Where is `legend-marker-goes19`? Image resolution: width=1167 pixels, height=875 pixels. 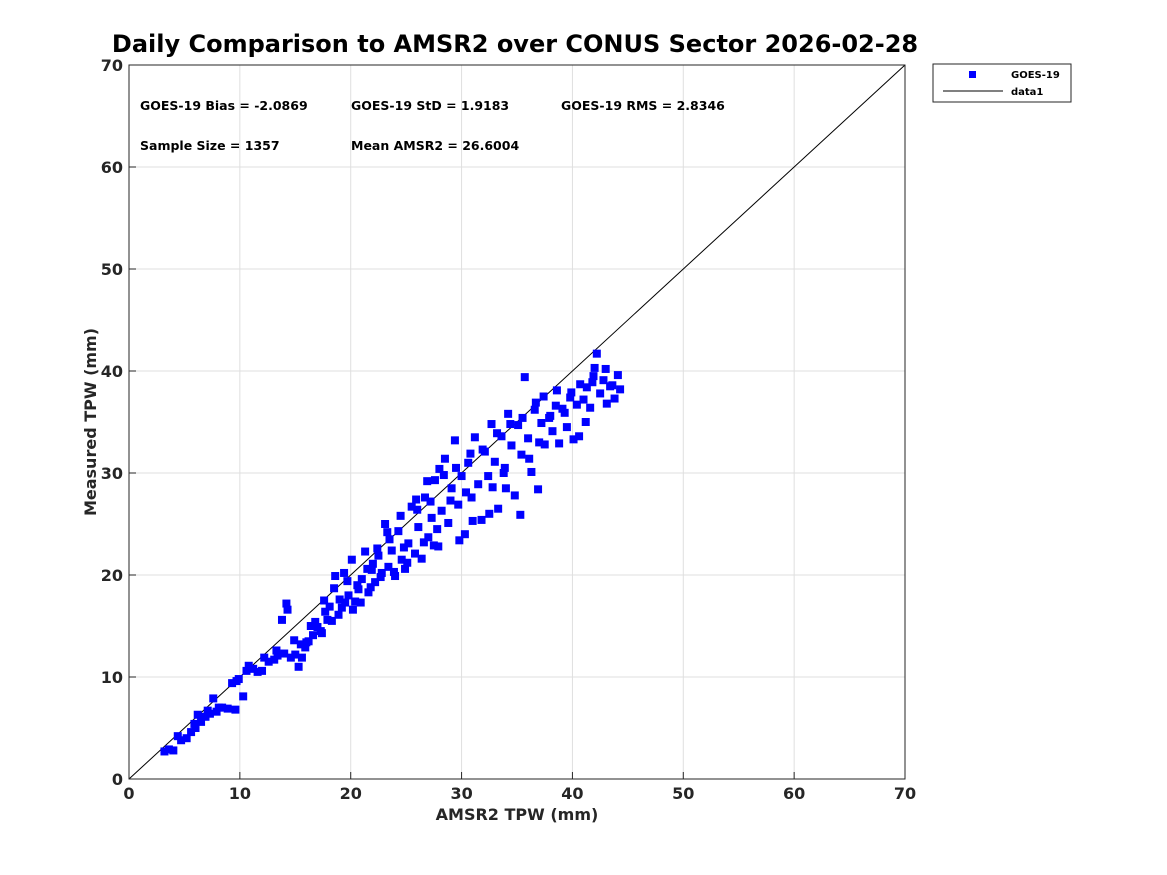
legend-marker-goes19 is located at coordinates (972, 74).